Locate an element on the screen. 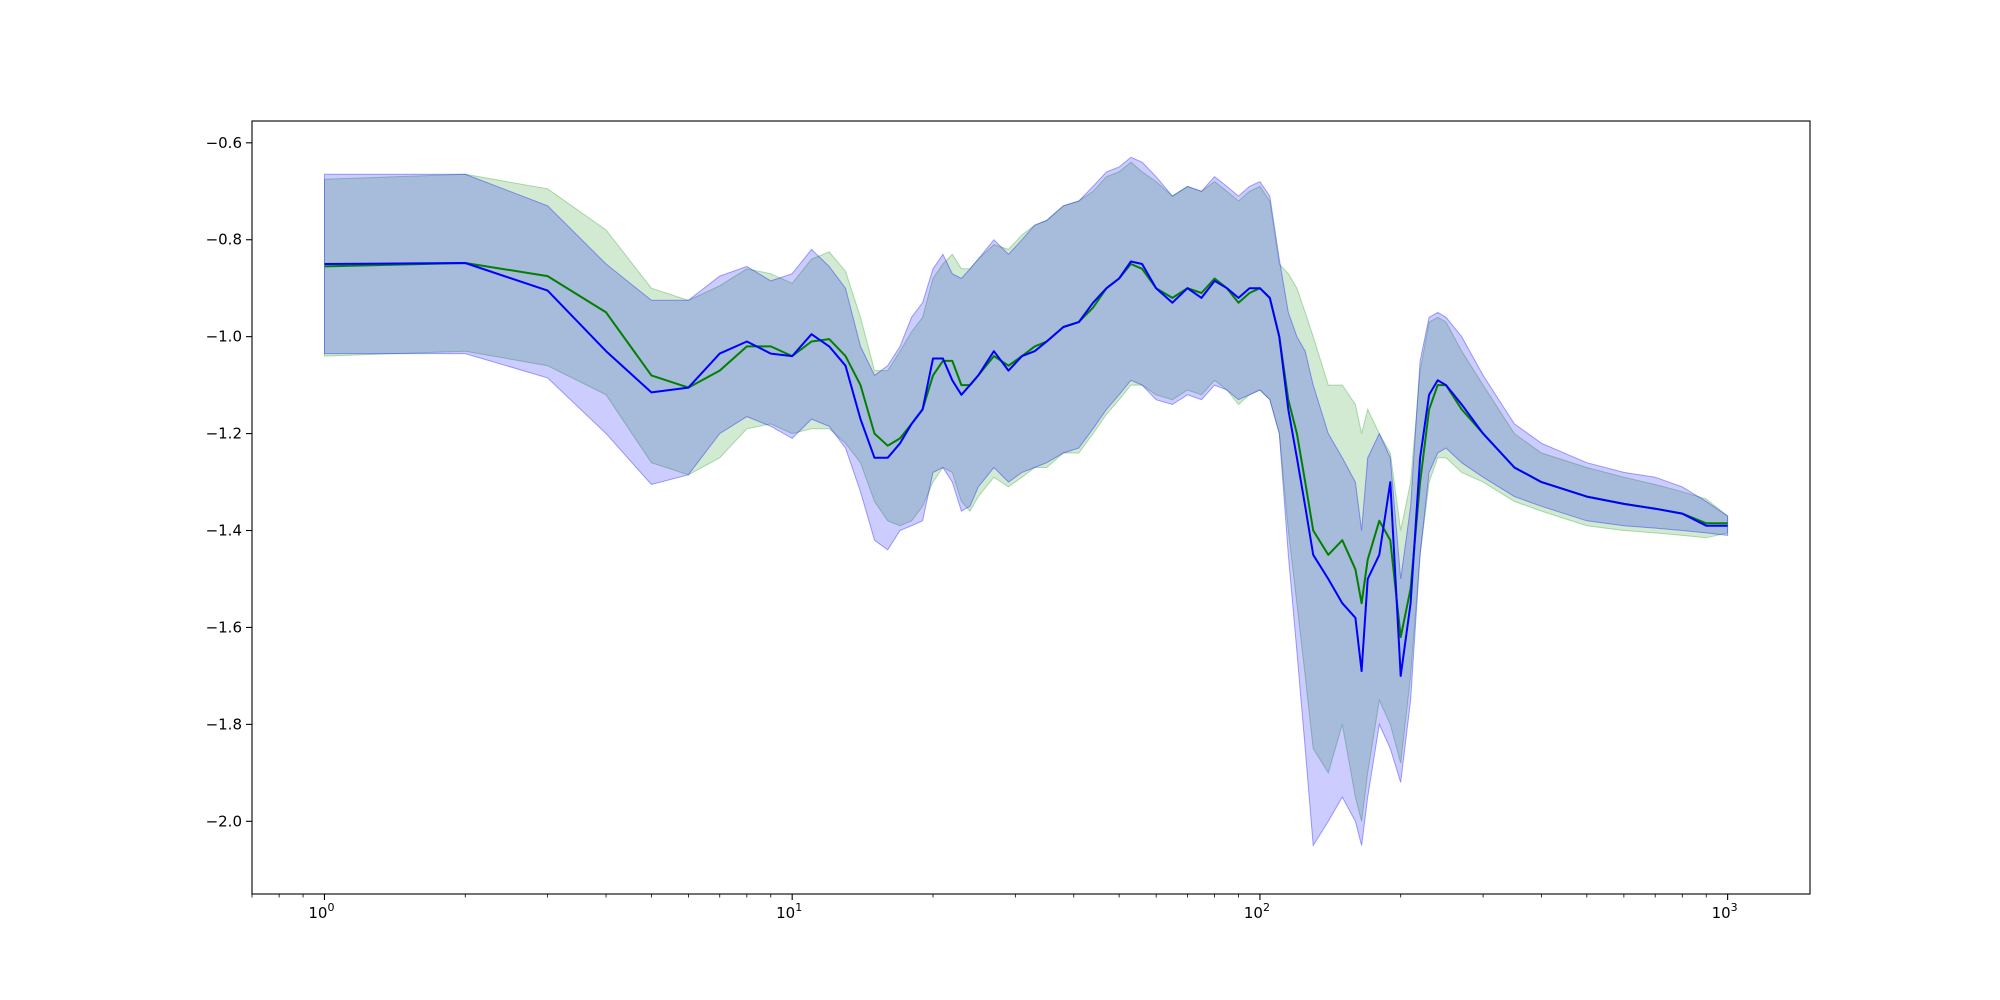  x-axis: 10⁰ 10¹ 10² 10³ is located at coordinates (994, 908).